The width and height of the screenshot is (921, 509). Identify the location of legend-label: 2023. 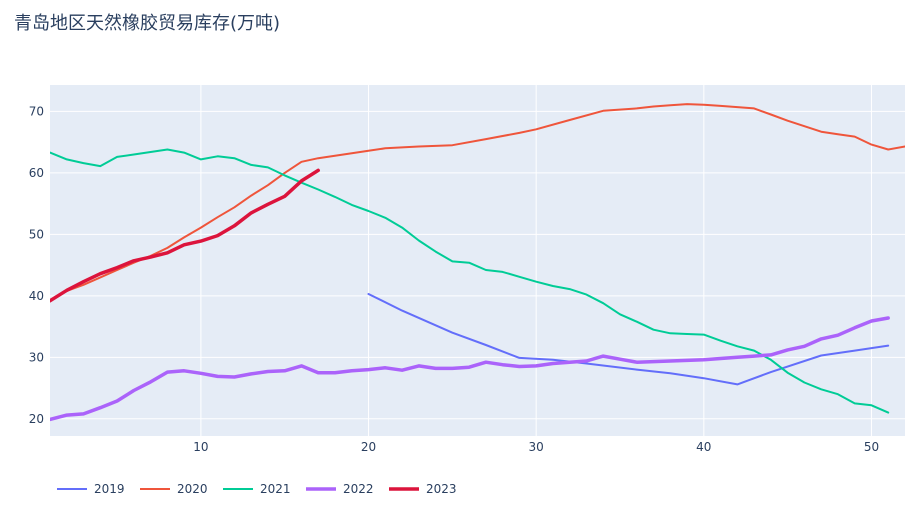
(441, 489).